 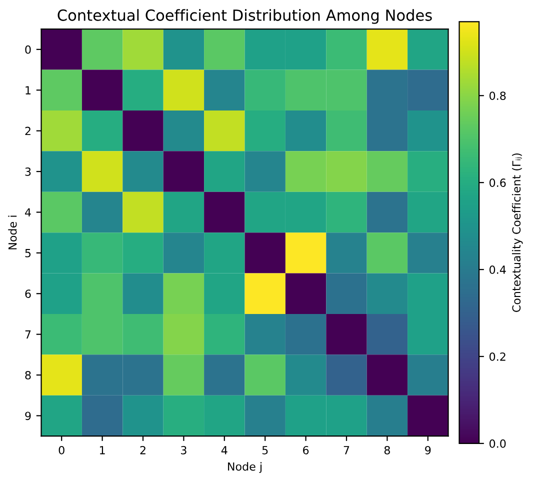 I want to click on color-bar-label: 0.2, so click(x=498, y=356).